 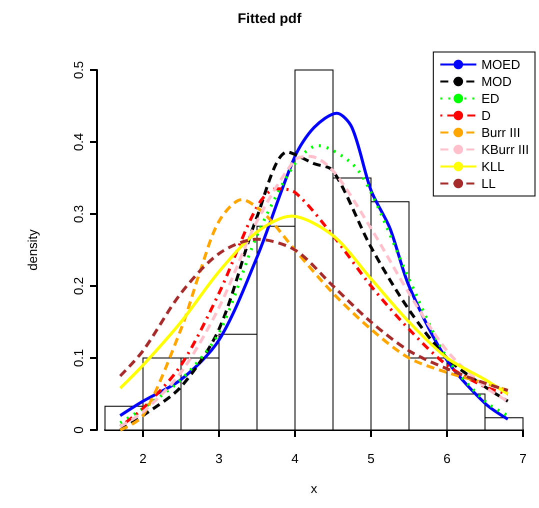 I want to click on chart-title: Fitted pdf, so click(x=270, y=18).